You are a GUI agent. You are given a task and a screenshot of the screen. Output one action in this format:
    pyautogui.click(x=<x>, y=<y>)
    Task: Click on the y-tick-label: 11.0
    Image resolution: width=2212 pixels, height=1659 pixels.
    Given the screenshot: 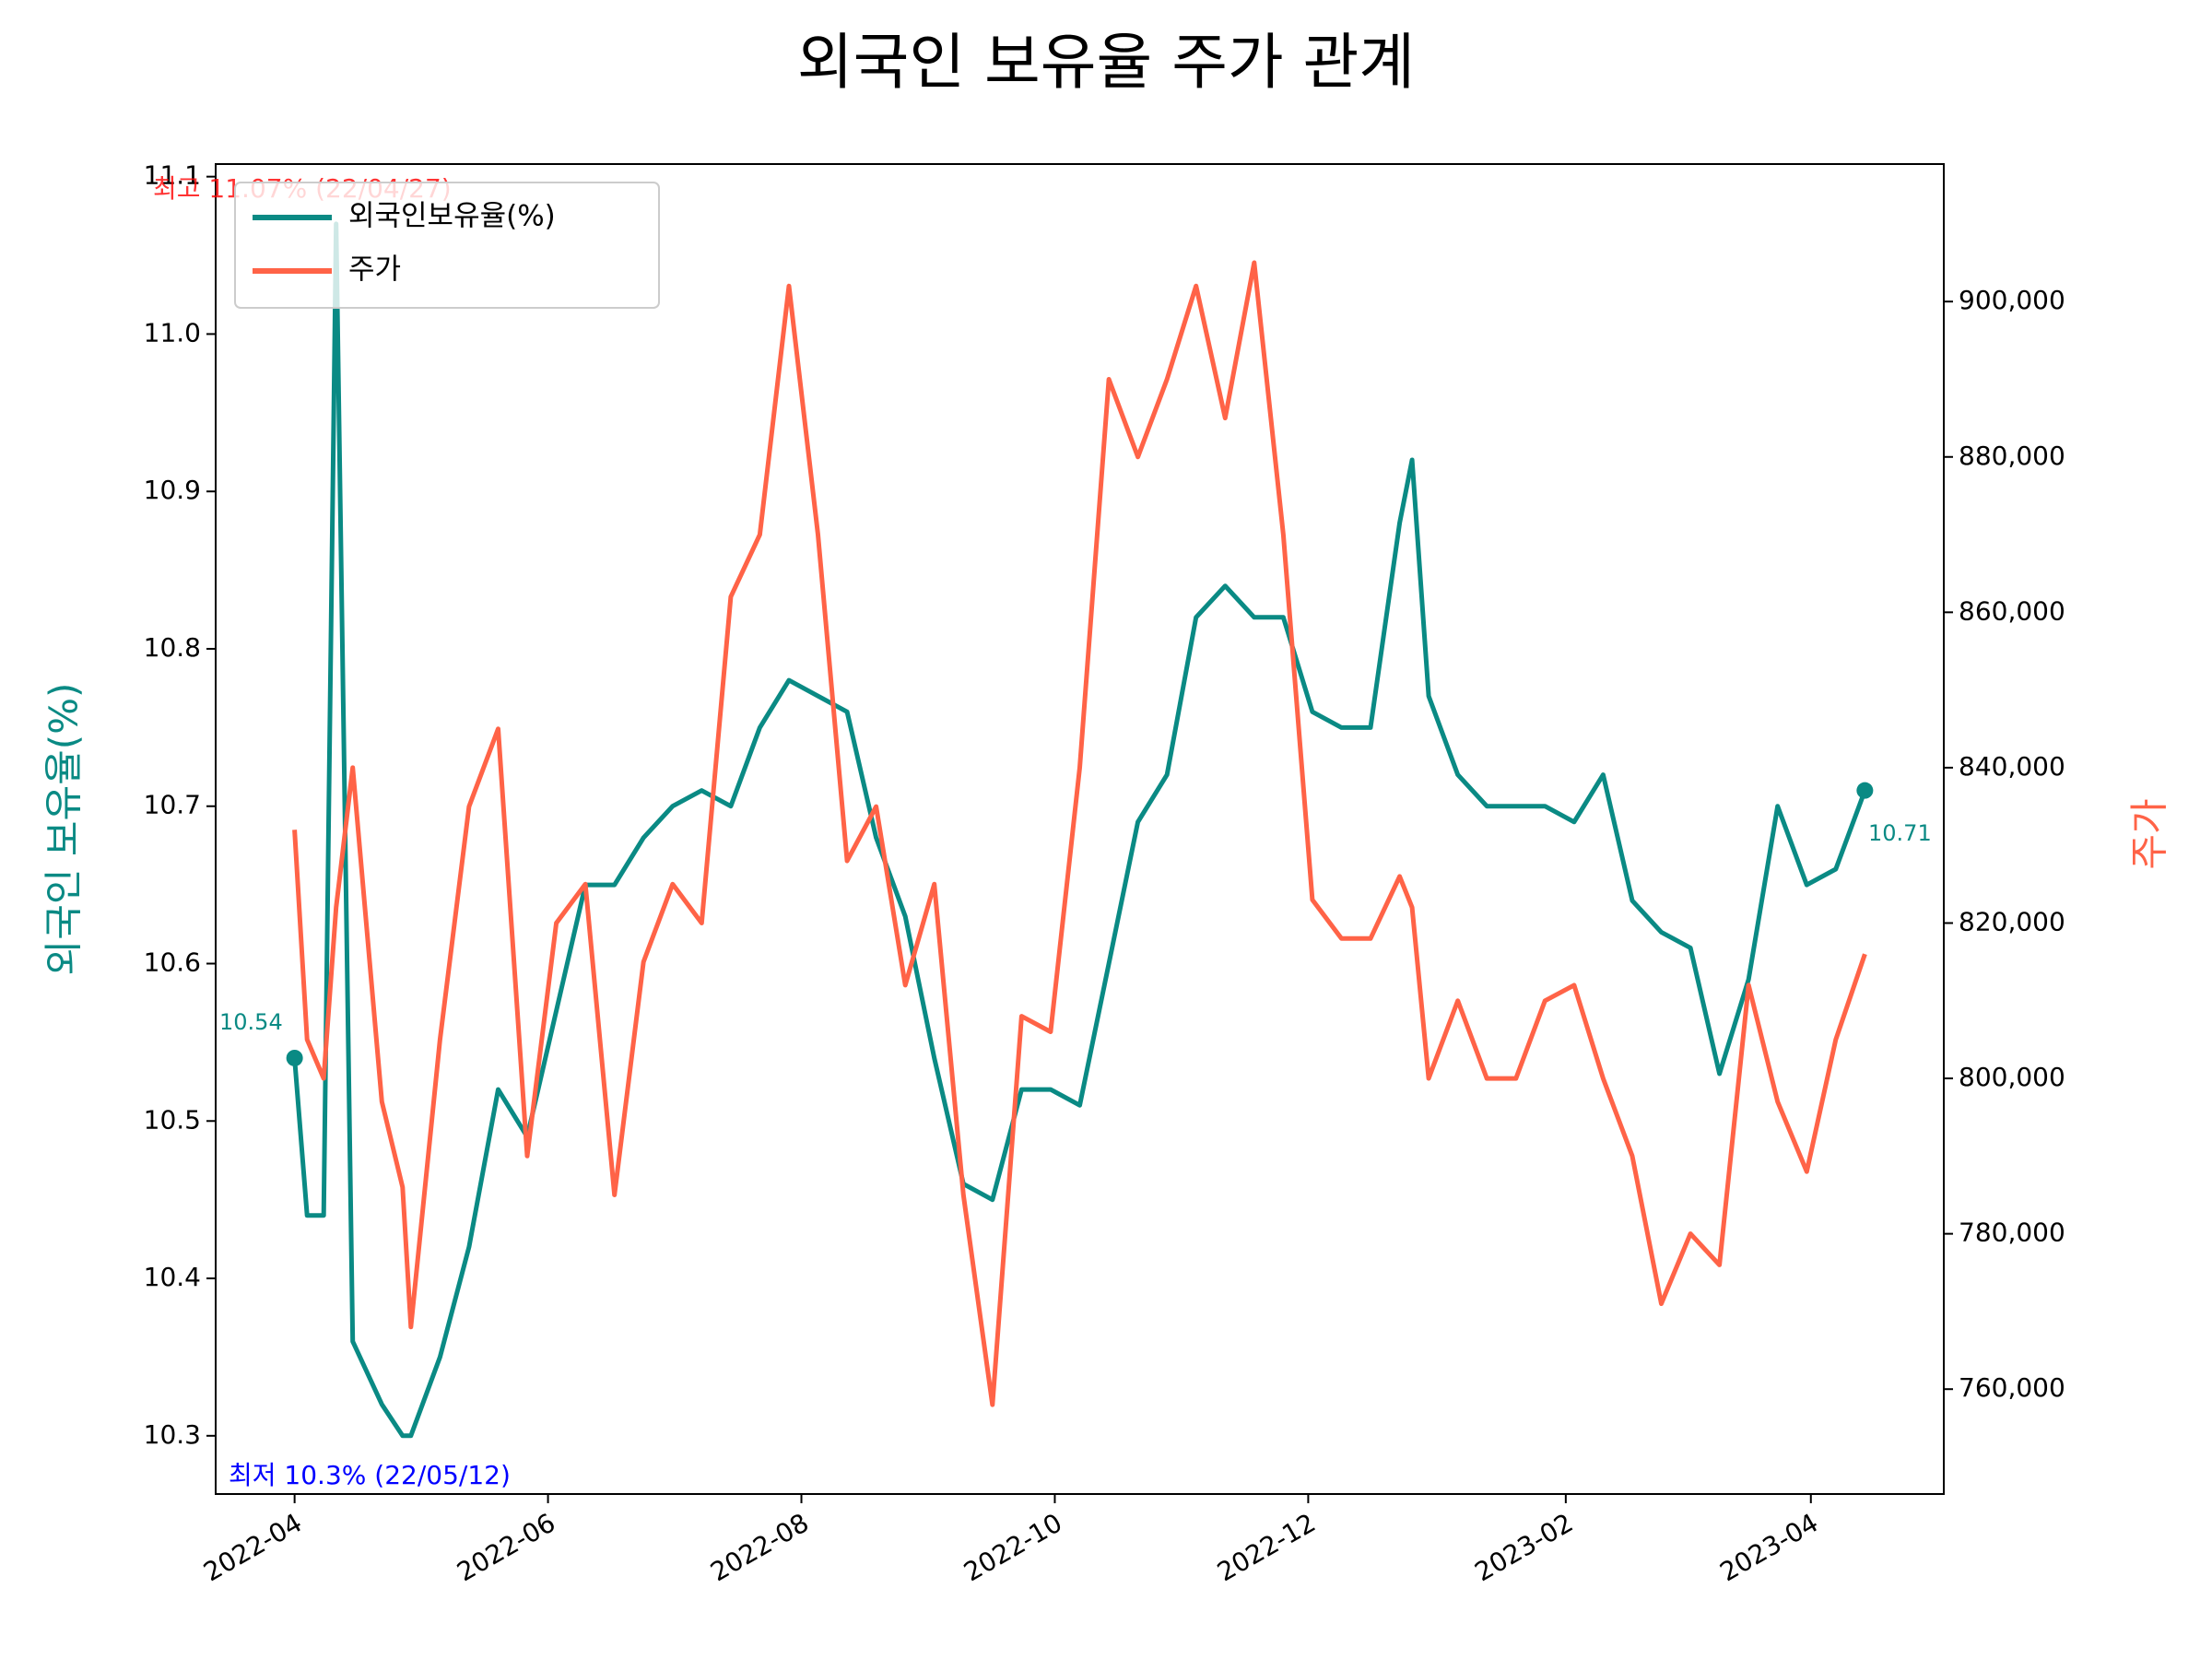 What is the action you would take?
    pyautogui.click(x=172, y=332)
    